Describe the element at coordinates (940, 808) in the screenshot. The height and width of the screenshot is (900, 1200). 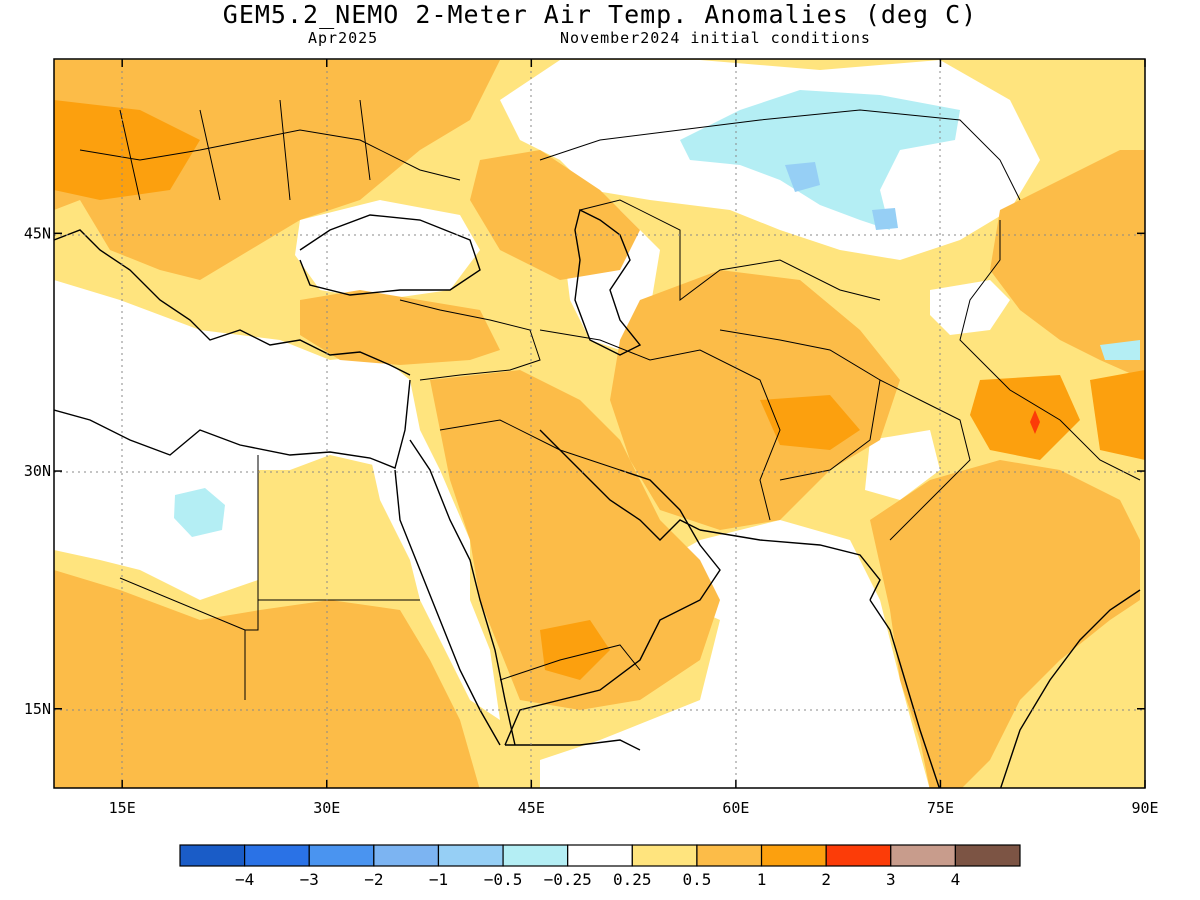
I see `lon-tick-label: 75E` at that location.